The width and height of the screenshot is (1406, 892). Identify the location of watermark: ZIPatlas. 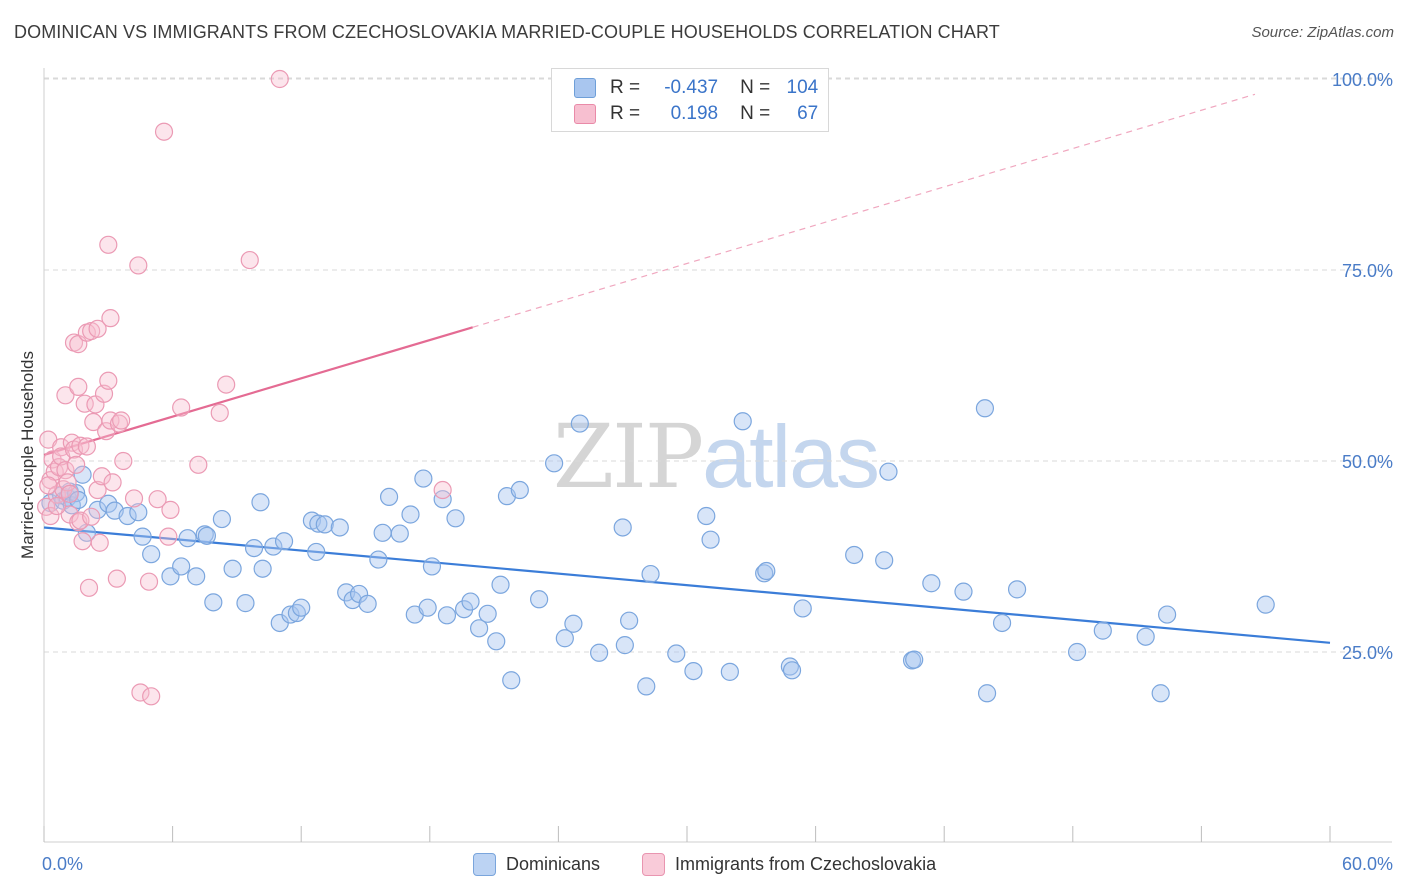
(716, 456).